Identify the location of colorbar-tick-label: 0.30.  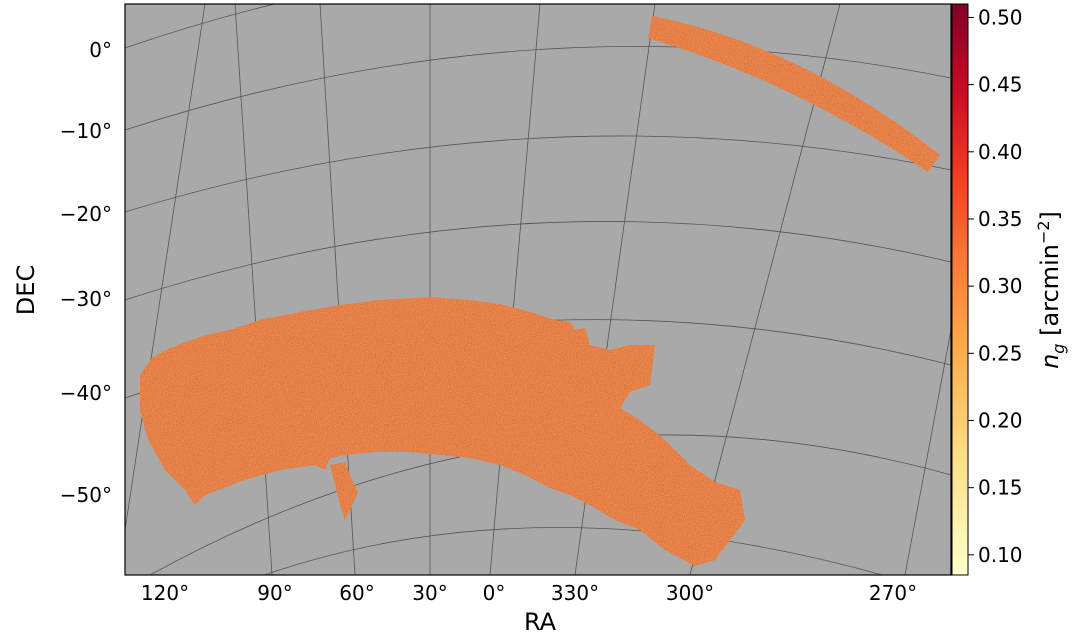
(1000, 286).